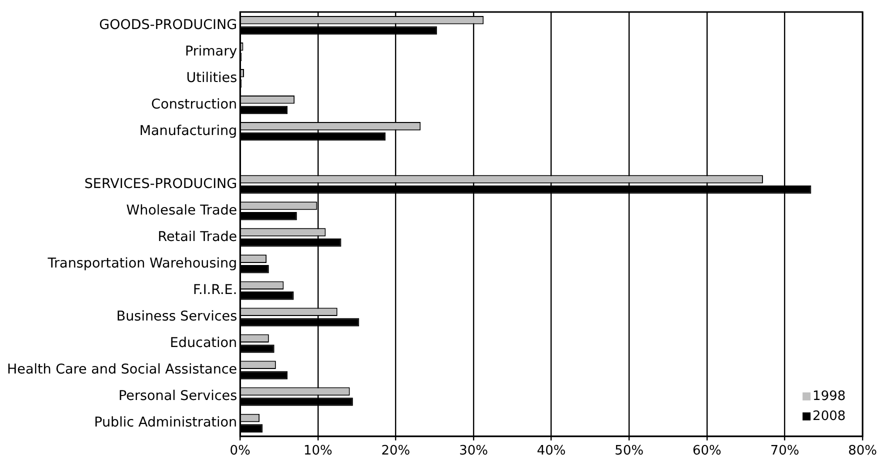  I want to click on y-tick-label: Personal Services, so click(178, 396).